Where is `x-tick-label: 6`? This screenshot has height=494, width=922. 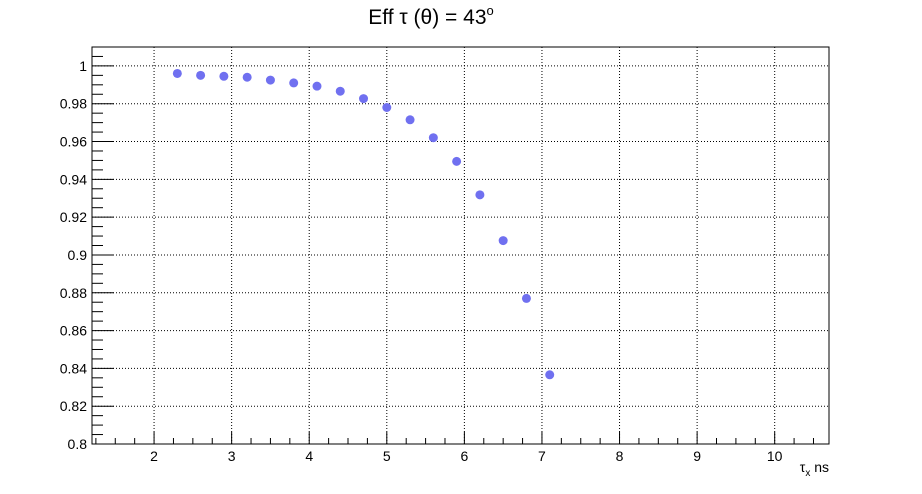
x-tick-label: 6 is located at coordinates (464, 456).